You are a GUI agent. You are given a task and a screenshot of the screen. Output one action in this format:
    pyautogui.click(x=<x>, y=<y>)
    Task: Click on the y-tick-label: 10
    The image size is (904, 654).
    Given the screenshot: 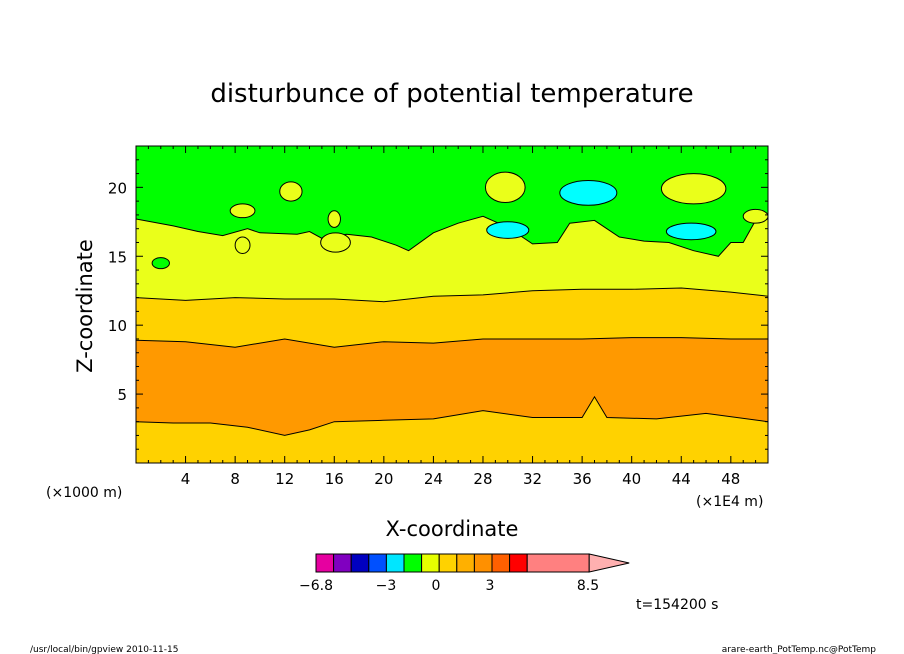 What is the action you would take?
    pyautogui.click(x=117, y=326)
    